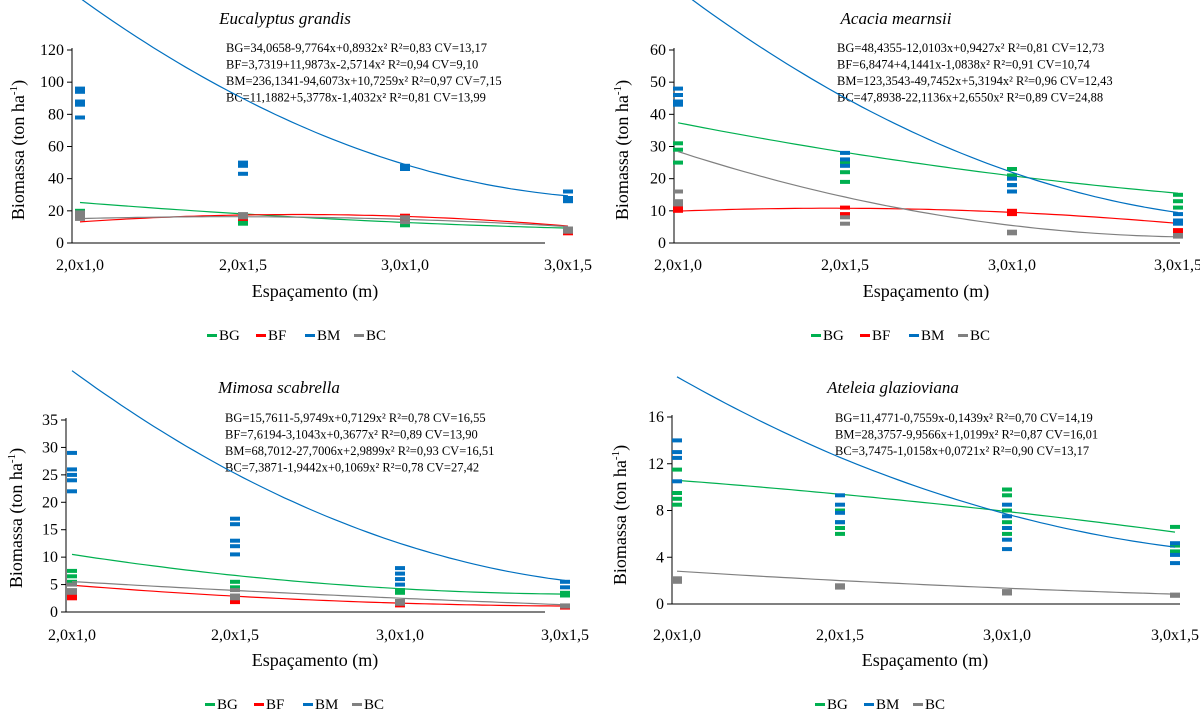 The width and height of the screenshot is (1200, 719). Describe the element at coordinates (326, 705) in the screenshot. I see `legend-label-bm: BM` at that location.